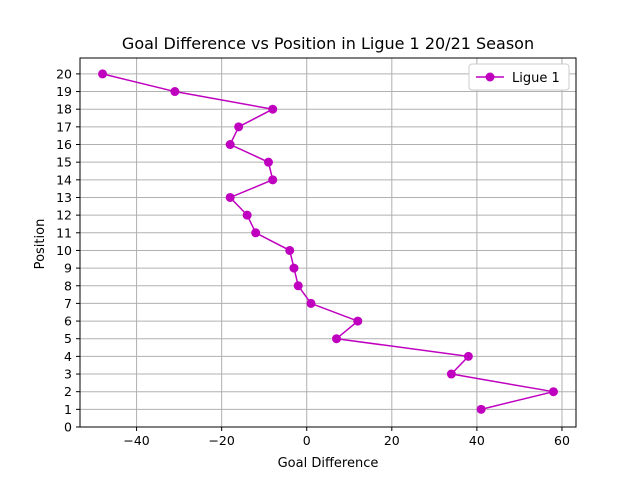  What do you see at coordinates (490, 77) in the screenshot?
I see `legend-marker` at bounding box center [490, 77].